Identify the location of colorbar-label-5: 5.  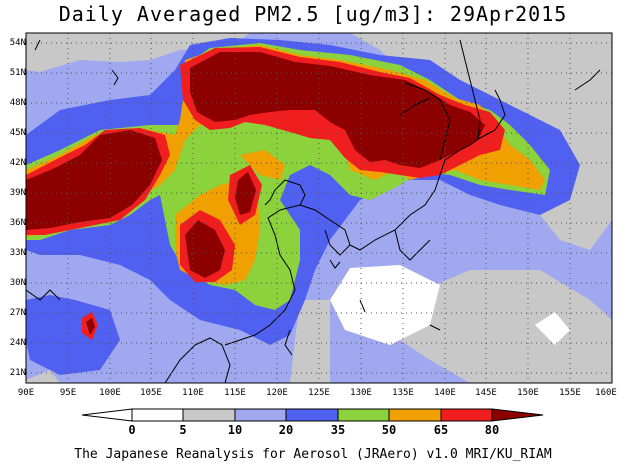
(183, 430).